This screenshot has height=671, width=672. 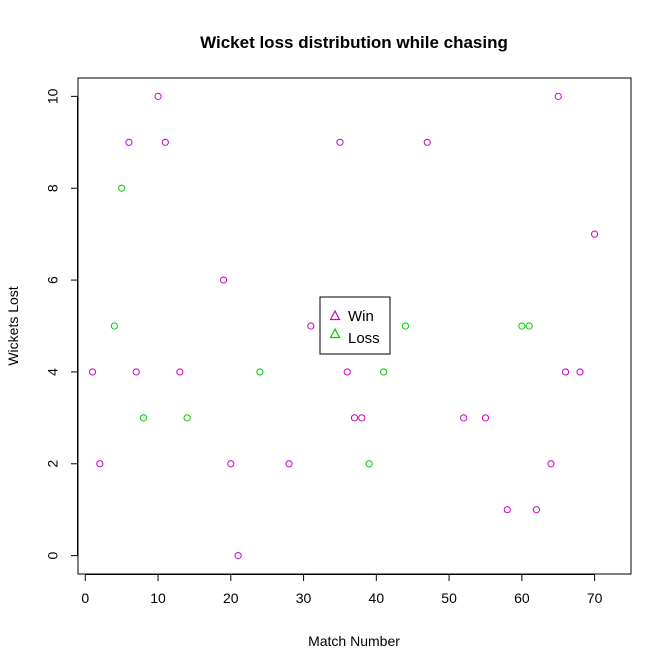 I want to click on y-tick-label: 10, so click(x=53, y=96).